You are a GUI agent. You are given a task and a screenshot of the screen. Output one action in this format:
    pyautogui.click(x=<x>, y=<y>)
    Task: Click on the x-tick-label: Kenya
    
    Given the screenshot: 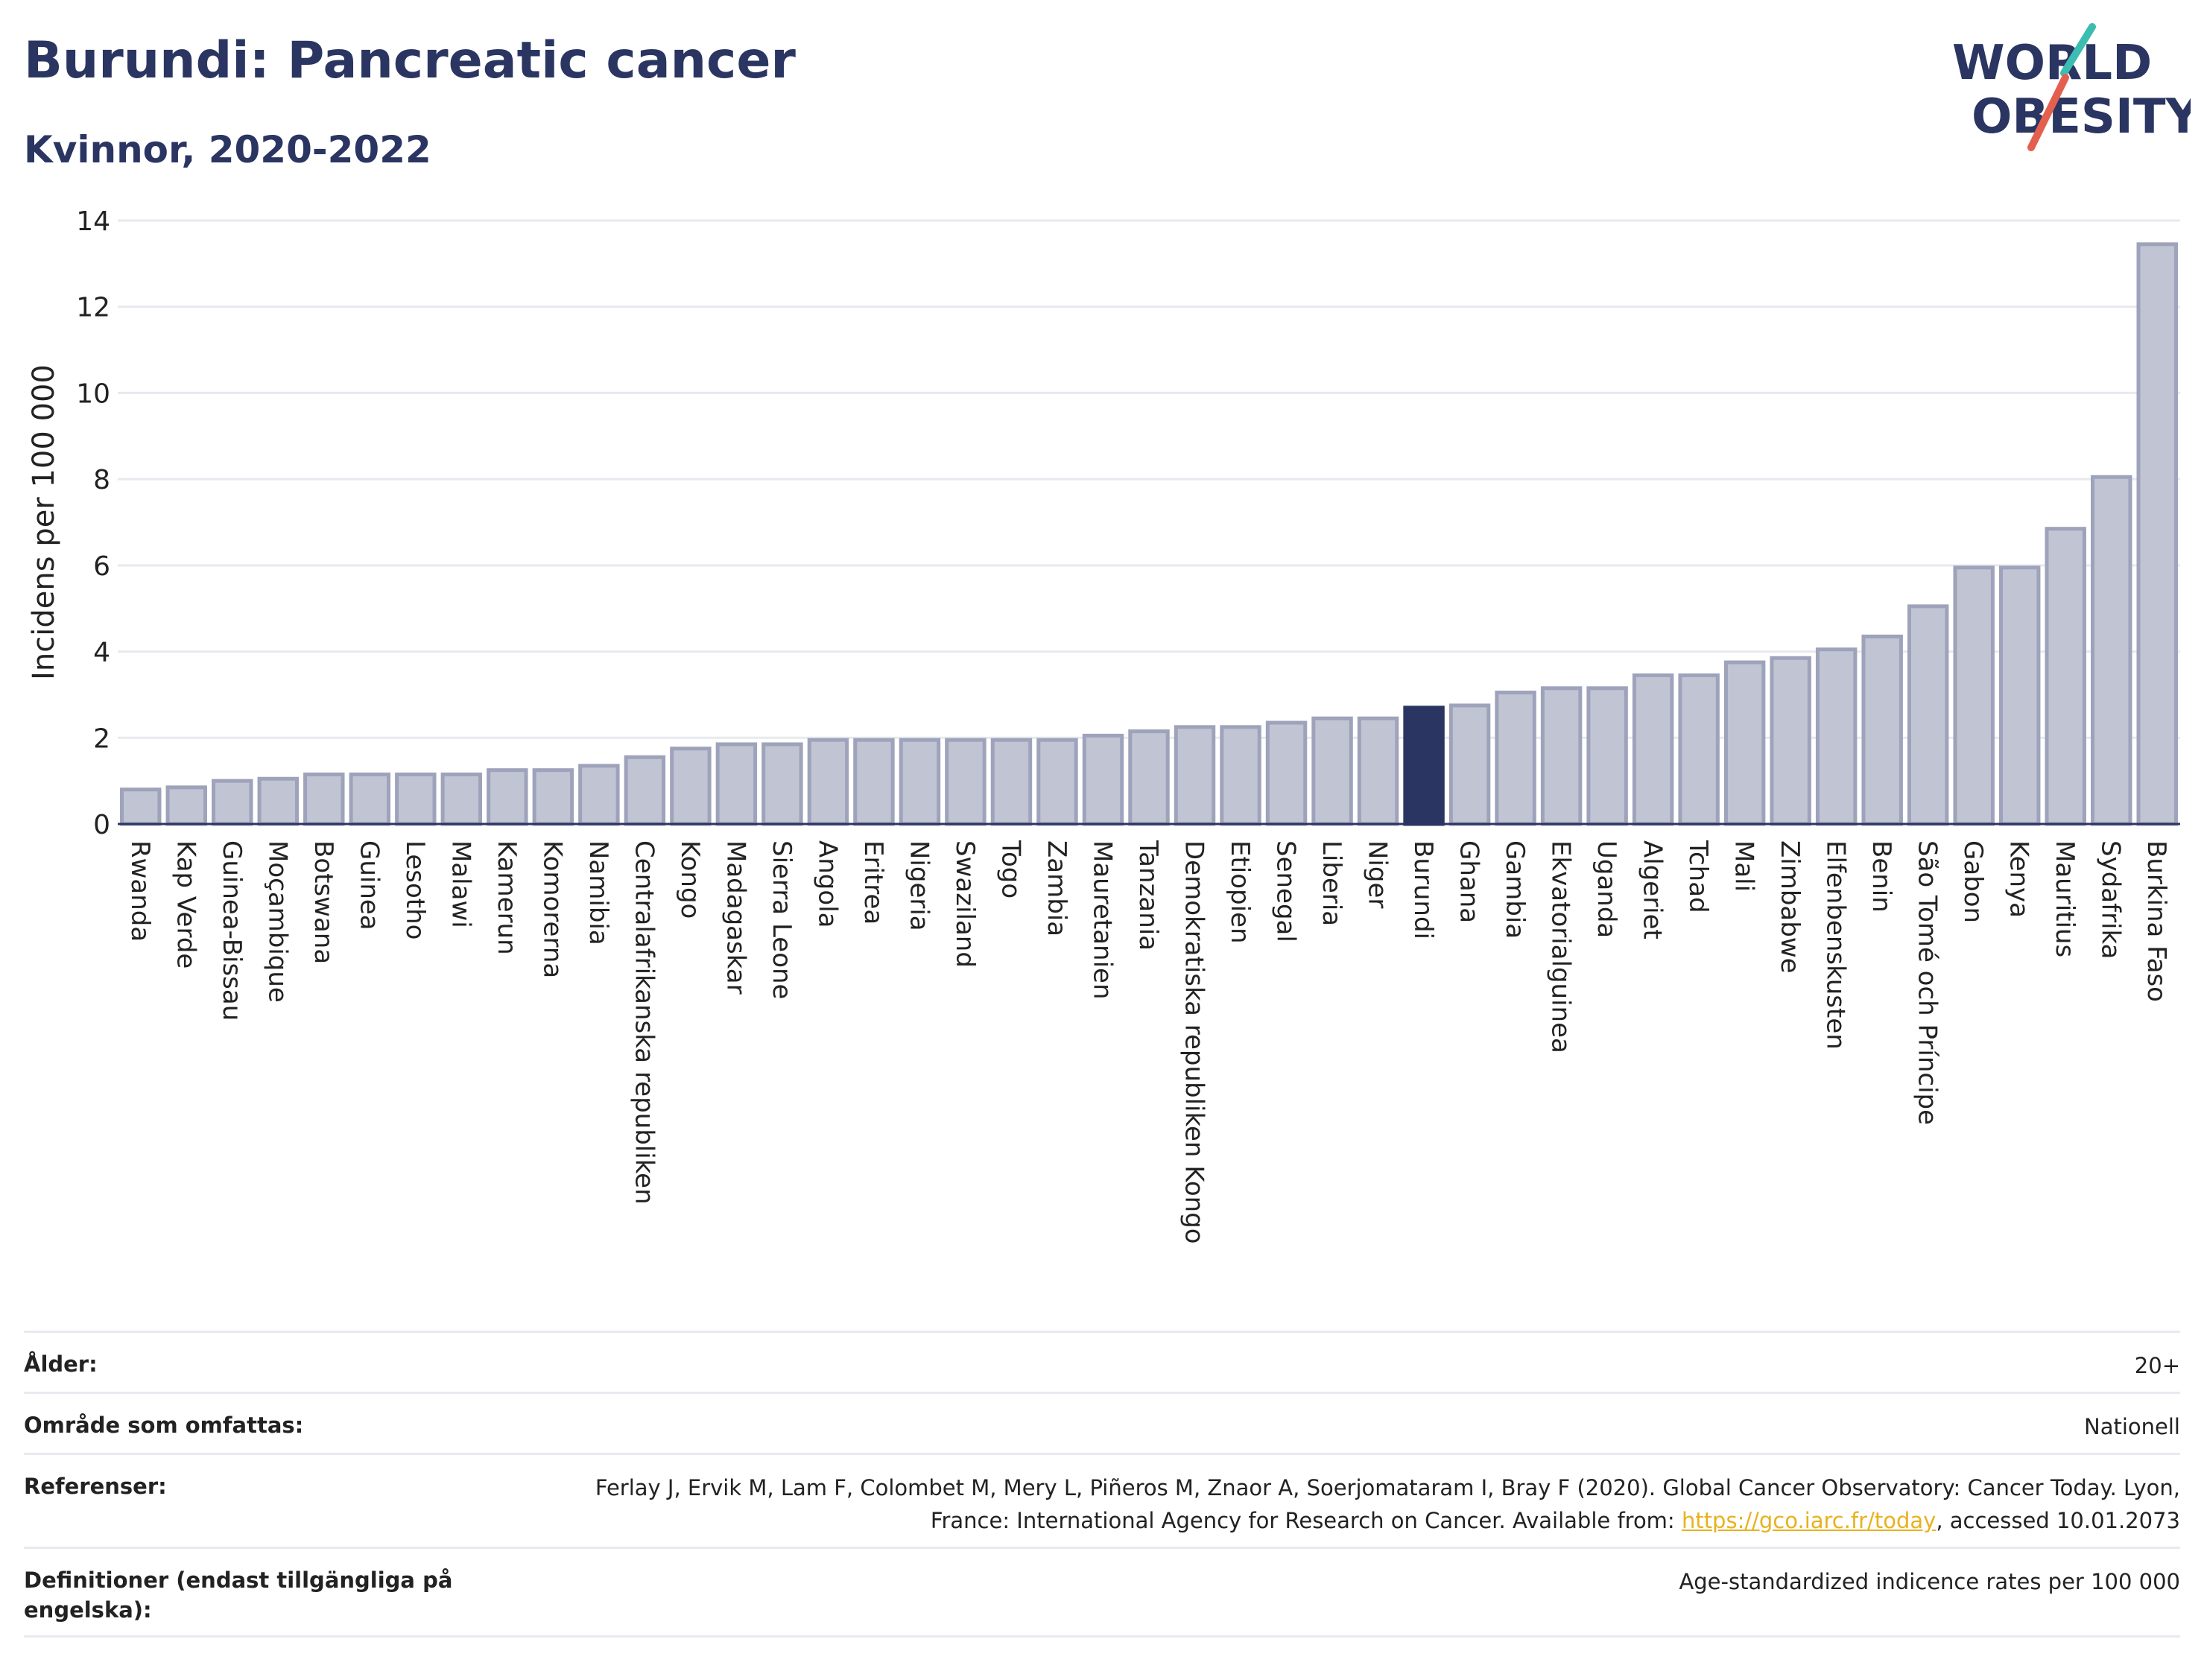 What is the action you would take?
    pyautogui.click(x=2019, y=879)
    